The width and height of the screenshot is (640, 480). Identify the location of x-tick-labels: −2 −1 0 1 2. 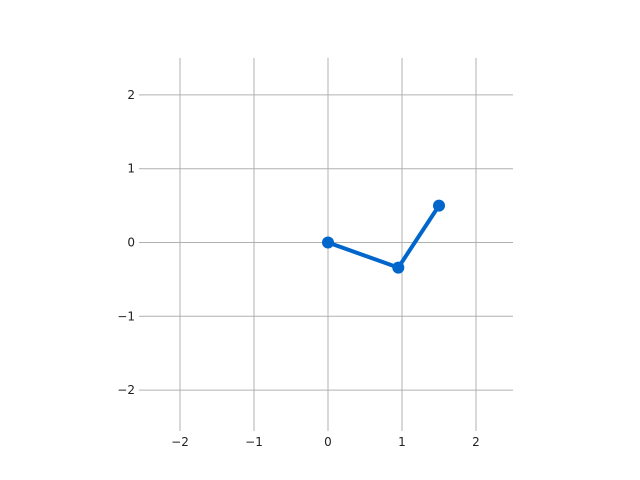
(325, 438).